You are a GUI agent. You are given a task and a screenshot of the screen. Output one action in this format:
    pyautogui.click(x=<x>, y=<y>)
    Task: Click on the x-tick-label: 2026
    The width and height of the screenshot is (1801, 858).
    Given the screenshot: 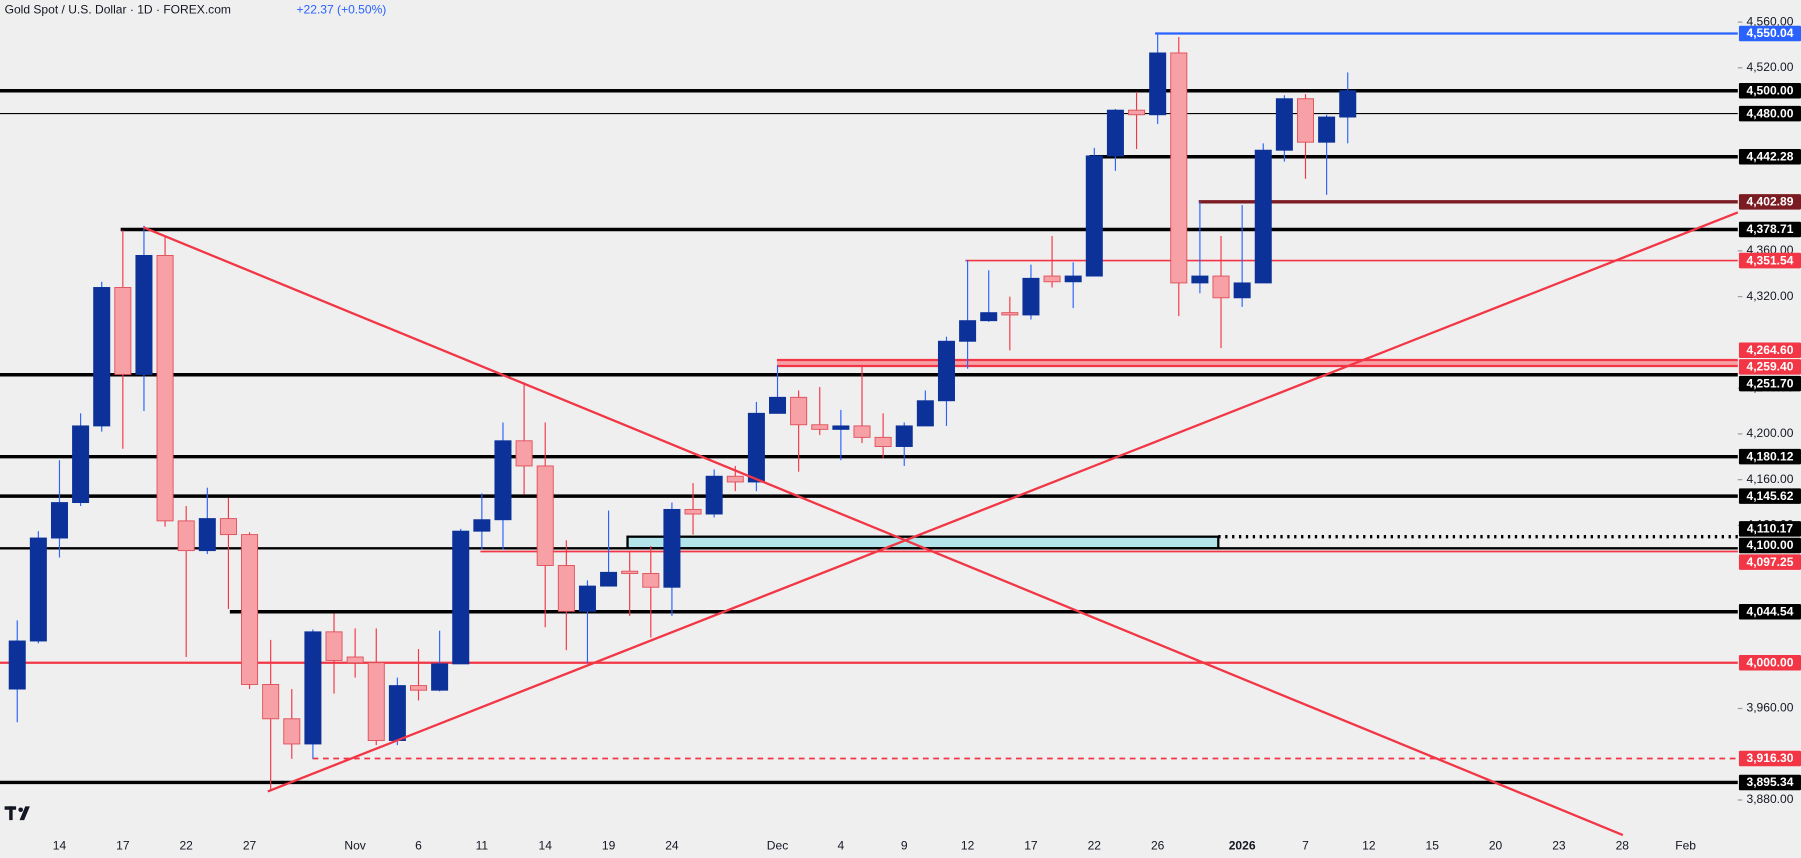 What is the action you would take?
    pyautogui.click(x=1242, y=846)
    